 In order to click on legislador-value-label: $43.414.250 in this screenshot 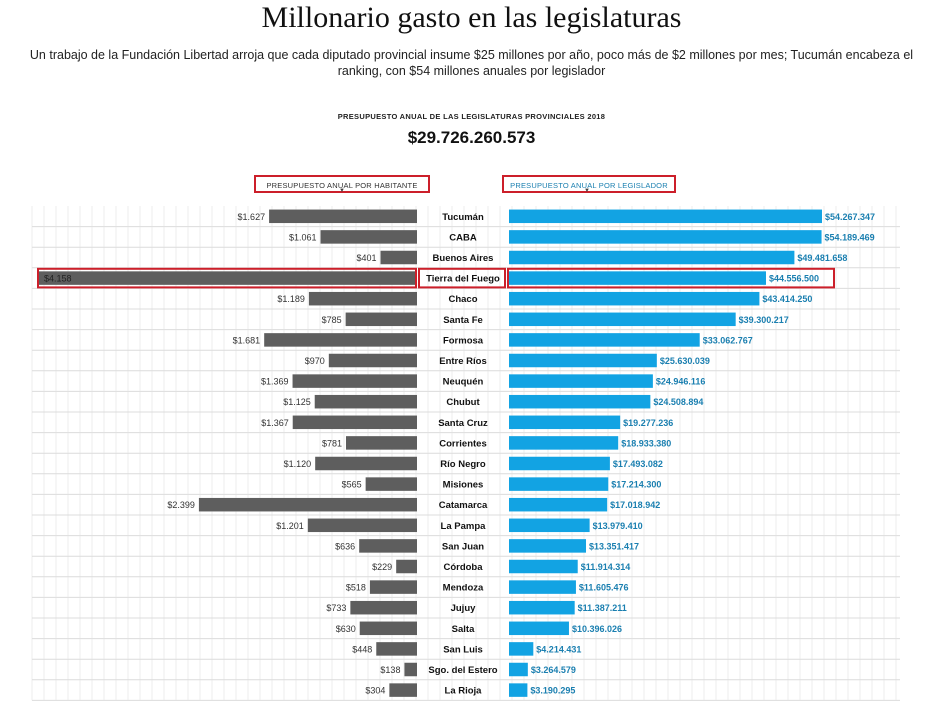, I will do `click(787, 299)`.